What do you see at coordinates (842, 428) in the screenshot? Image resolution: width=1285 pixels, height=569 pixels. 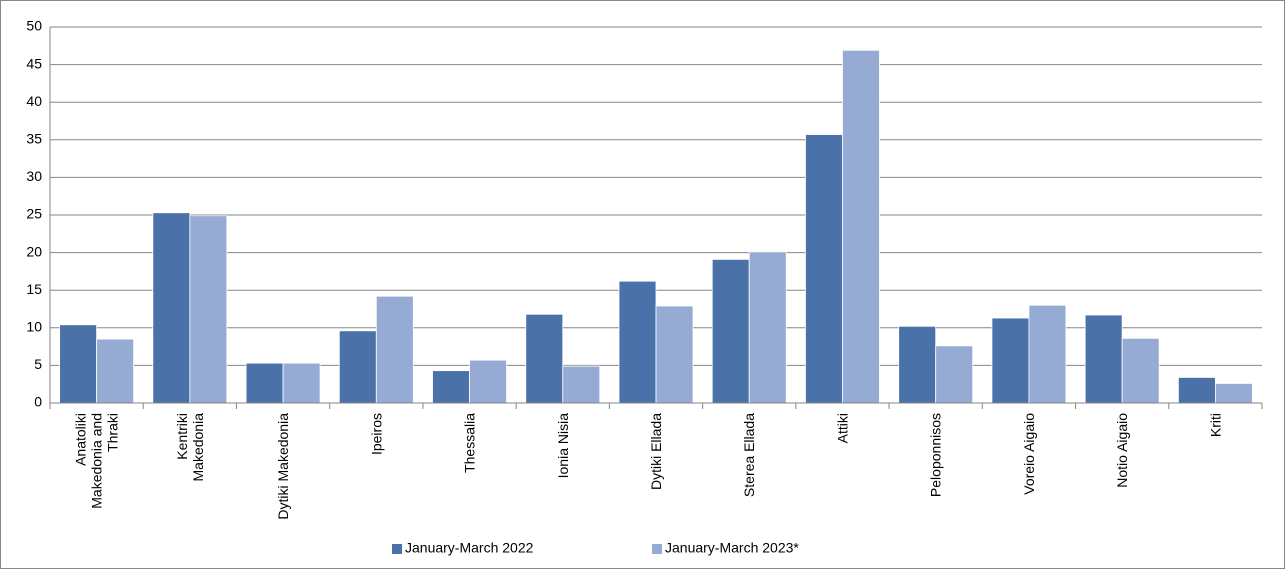 I see `x-tick-label: Attiki` at bounding box center [842, 428].